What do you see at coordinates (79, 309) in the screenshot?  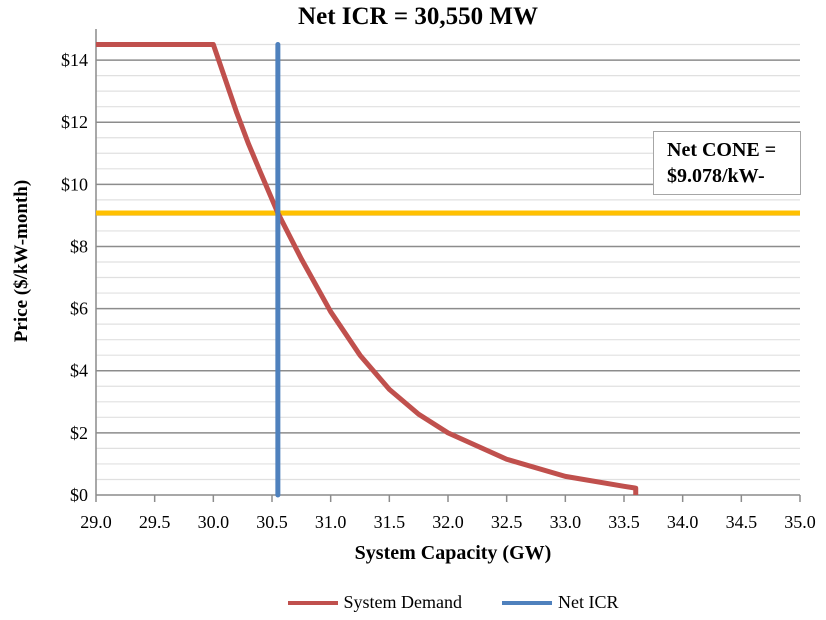 I see `y-tick-label: $6` at bounding box center [79, 309].